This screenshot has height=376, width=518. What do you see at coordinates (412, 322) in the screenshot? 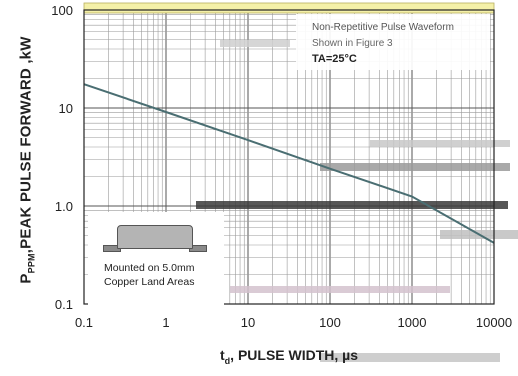
I see `x-tick-label: 1000` at bounding box center [412, 322].